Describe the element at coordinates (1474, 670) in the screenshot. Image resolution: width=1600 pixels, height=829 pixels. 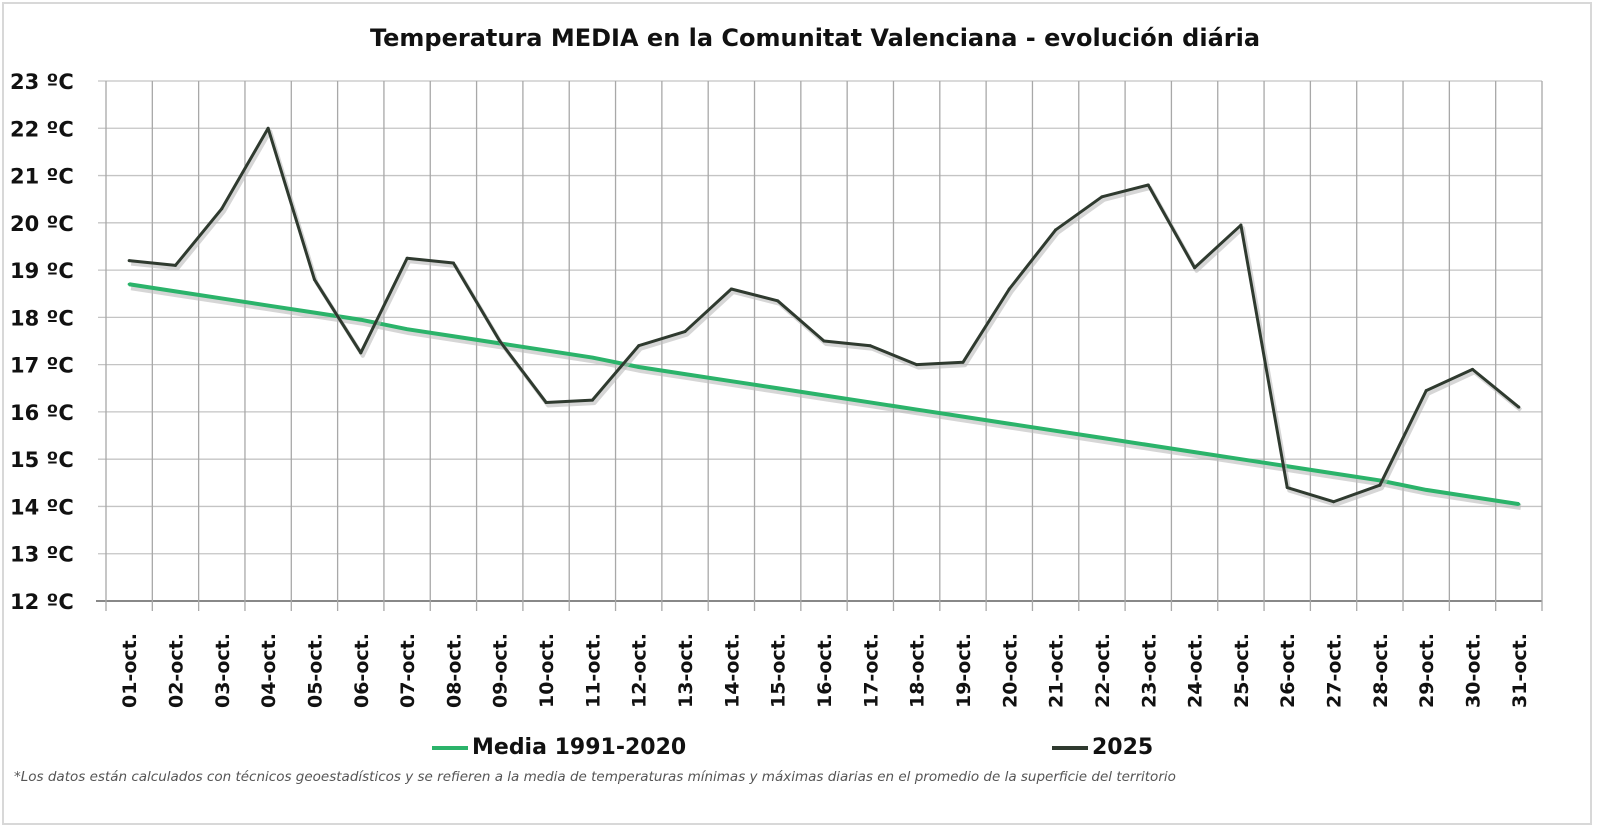
I see `x-tick-label: 30-oct.` at that location.